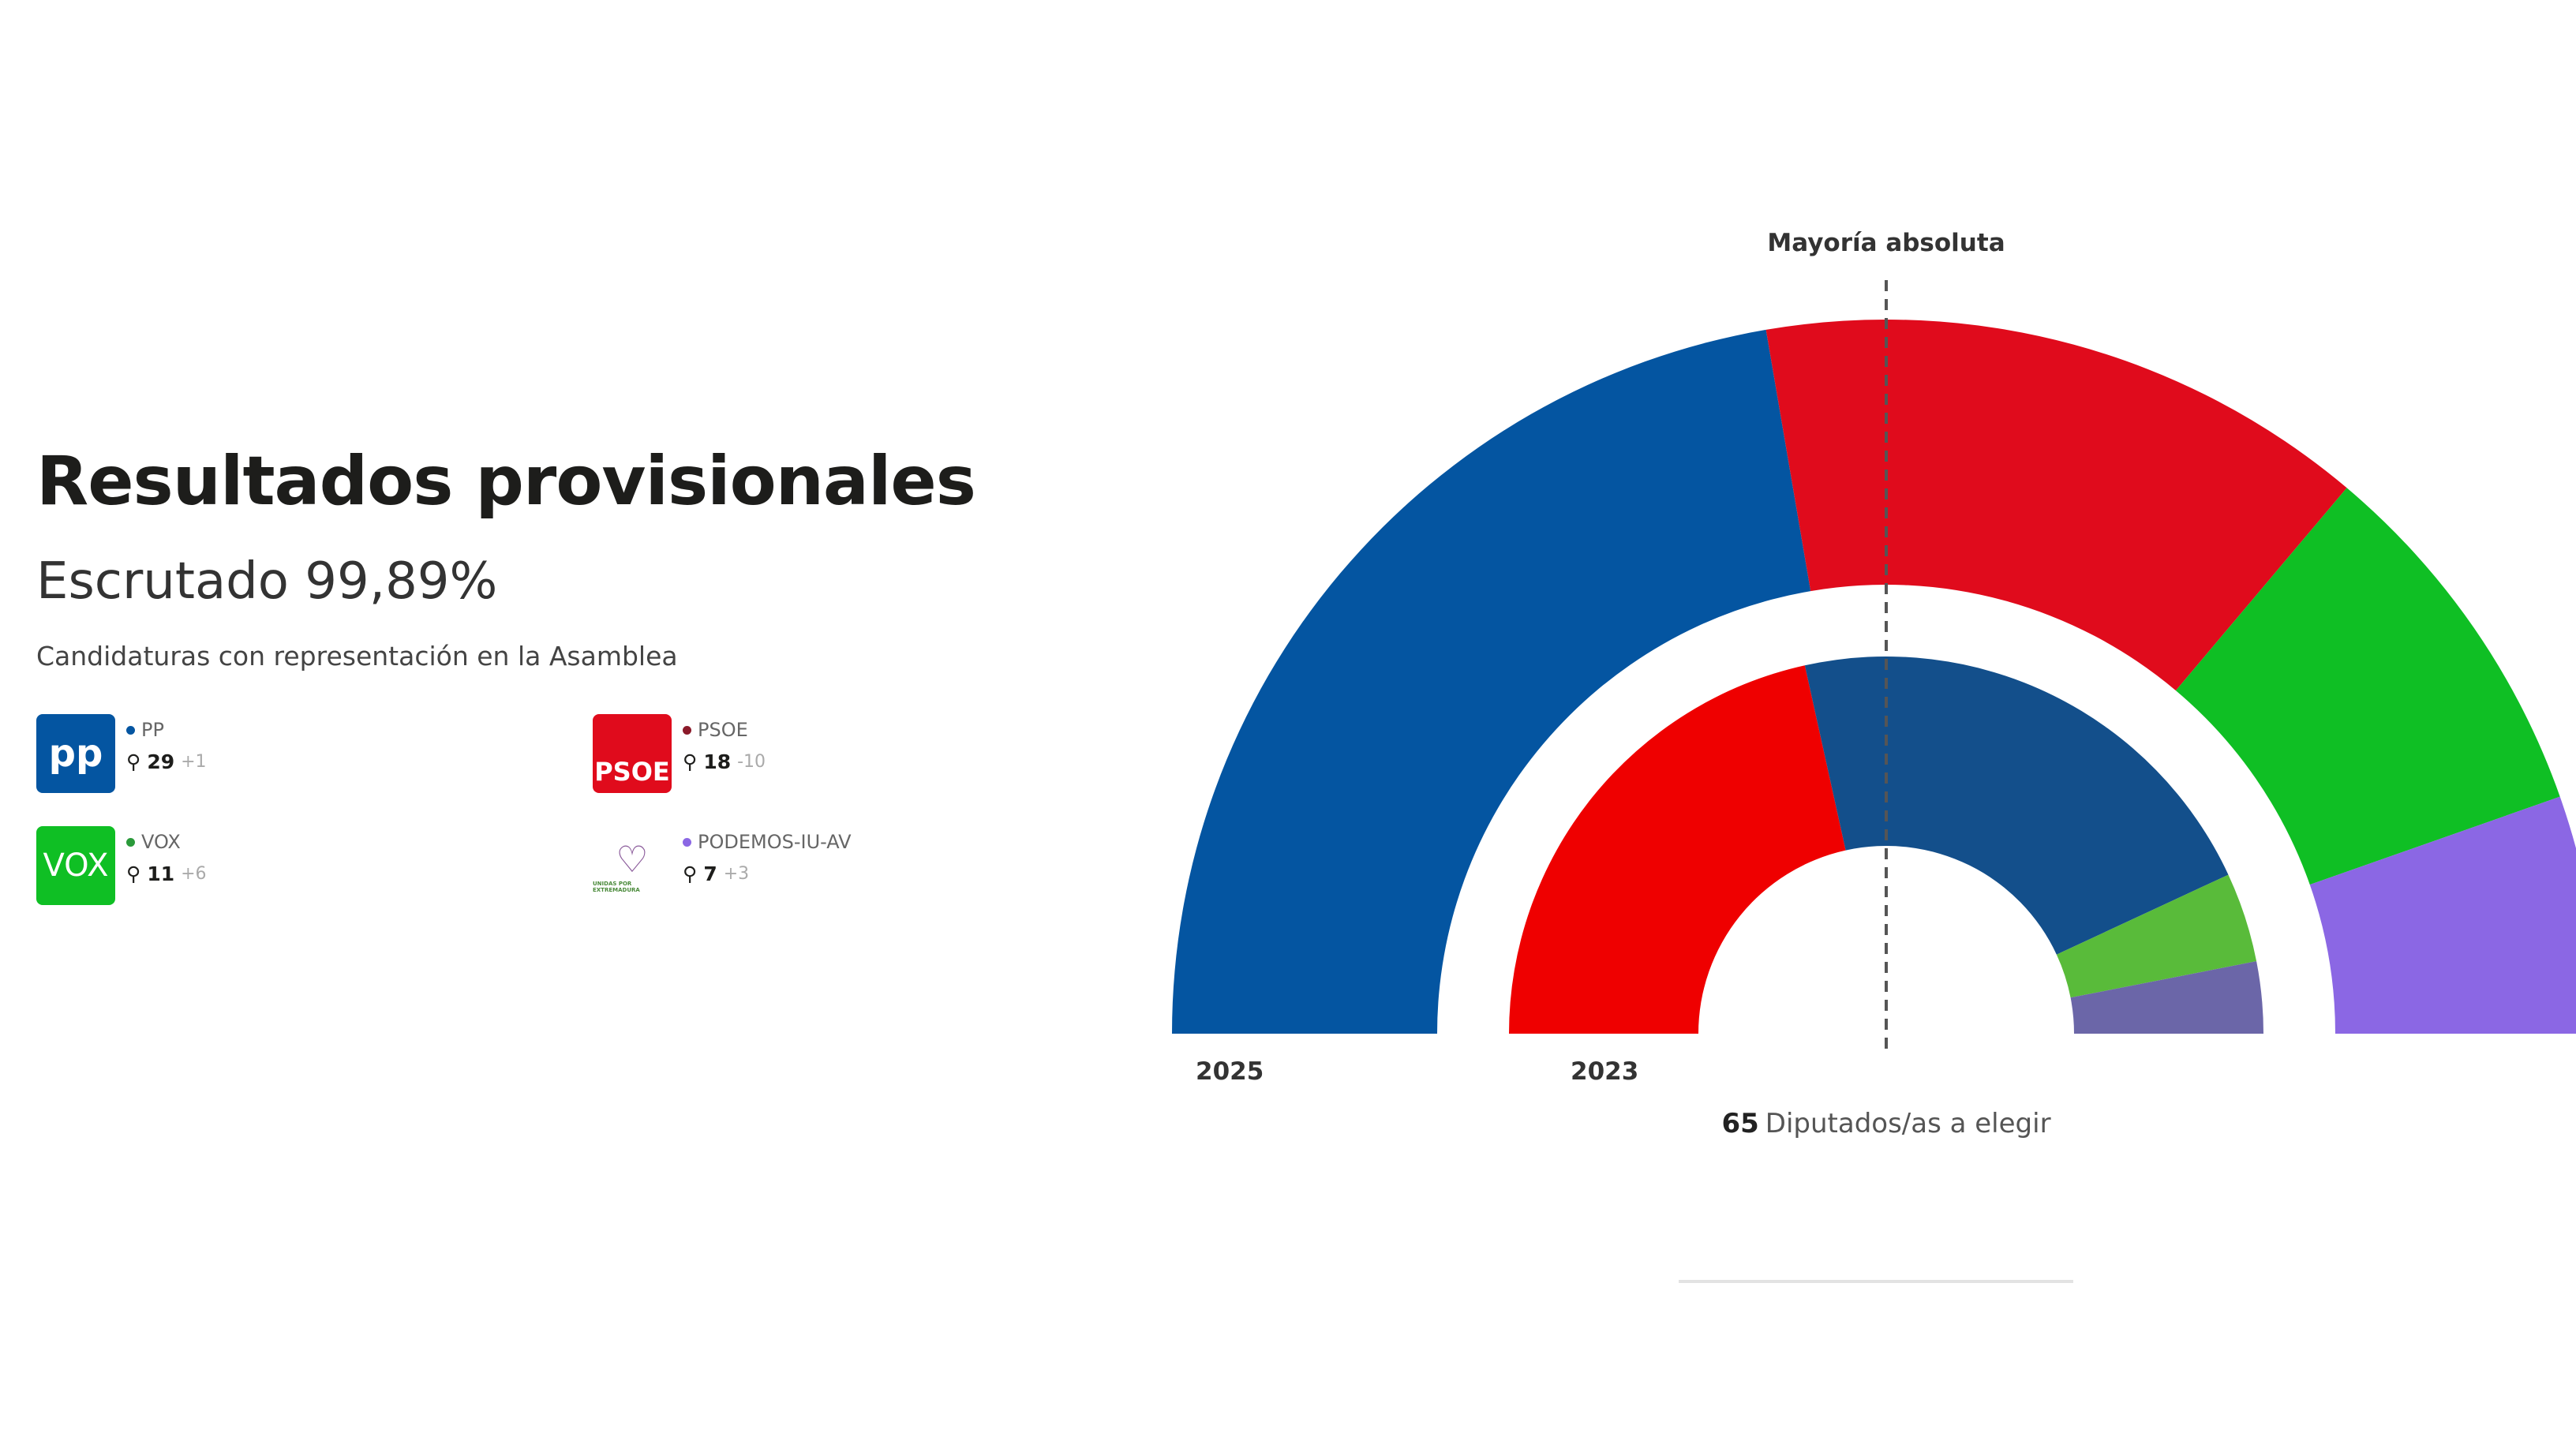 This screenshot has height=1444, width=2576. What do you see at coordinates (194, 762) in the screenshot?
I see `seat-diff: +1` at bounding box center [194, 762].